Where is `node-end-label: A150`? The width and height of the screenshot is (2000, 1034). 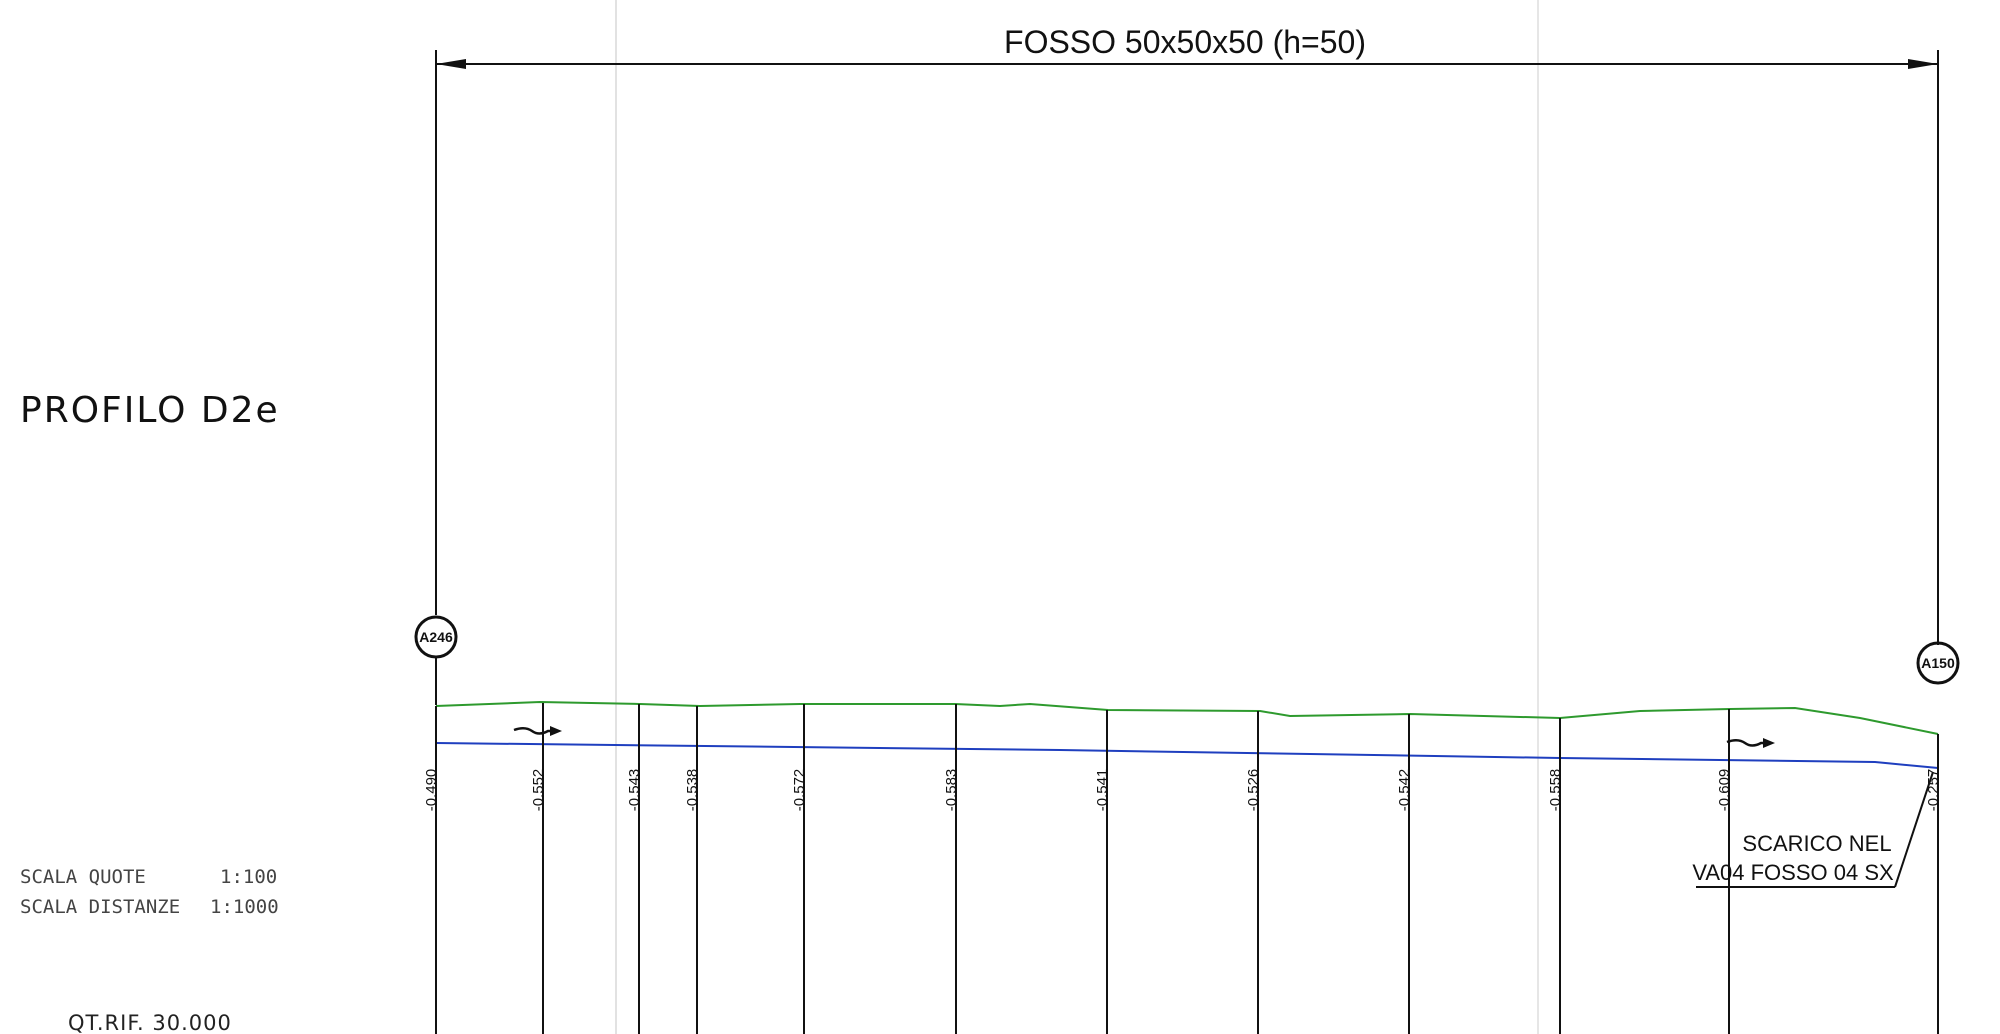 node-end-label: A150 is located at coordinates (1938, 663).